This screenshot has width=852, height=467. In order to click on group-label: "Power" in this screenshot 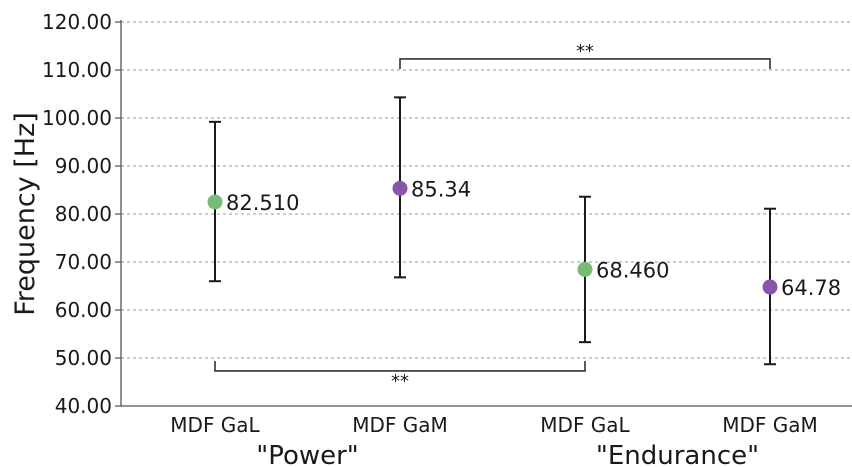, I will do `click(307, 454)`.